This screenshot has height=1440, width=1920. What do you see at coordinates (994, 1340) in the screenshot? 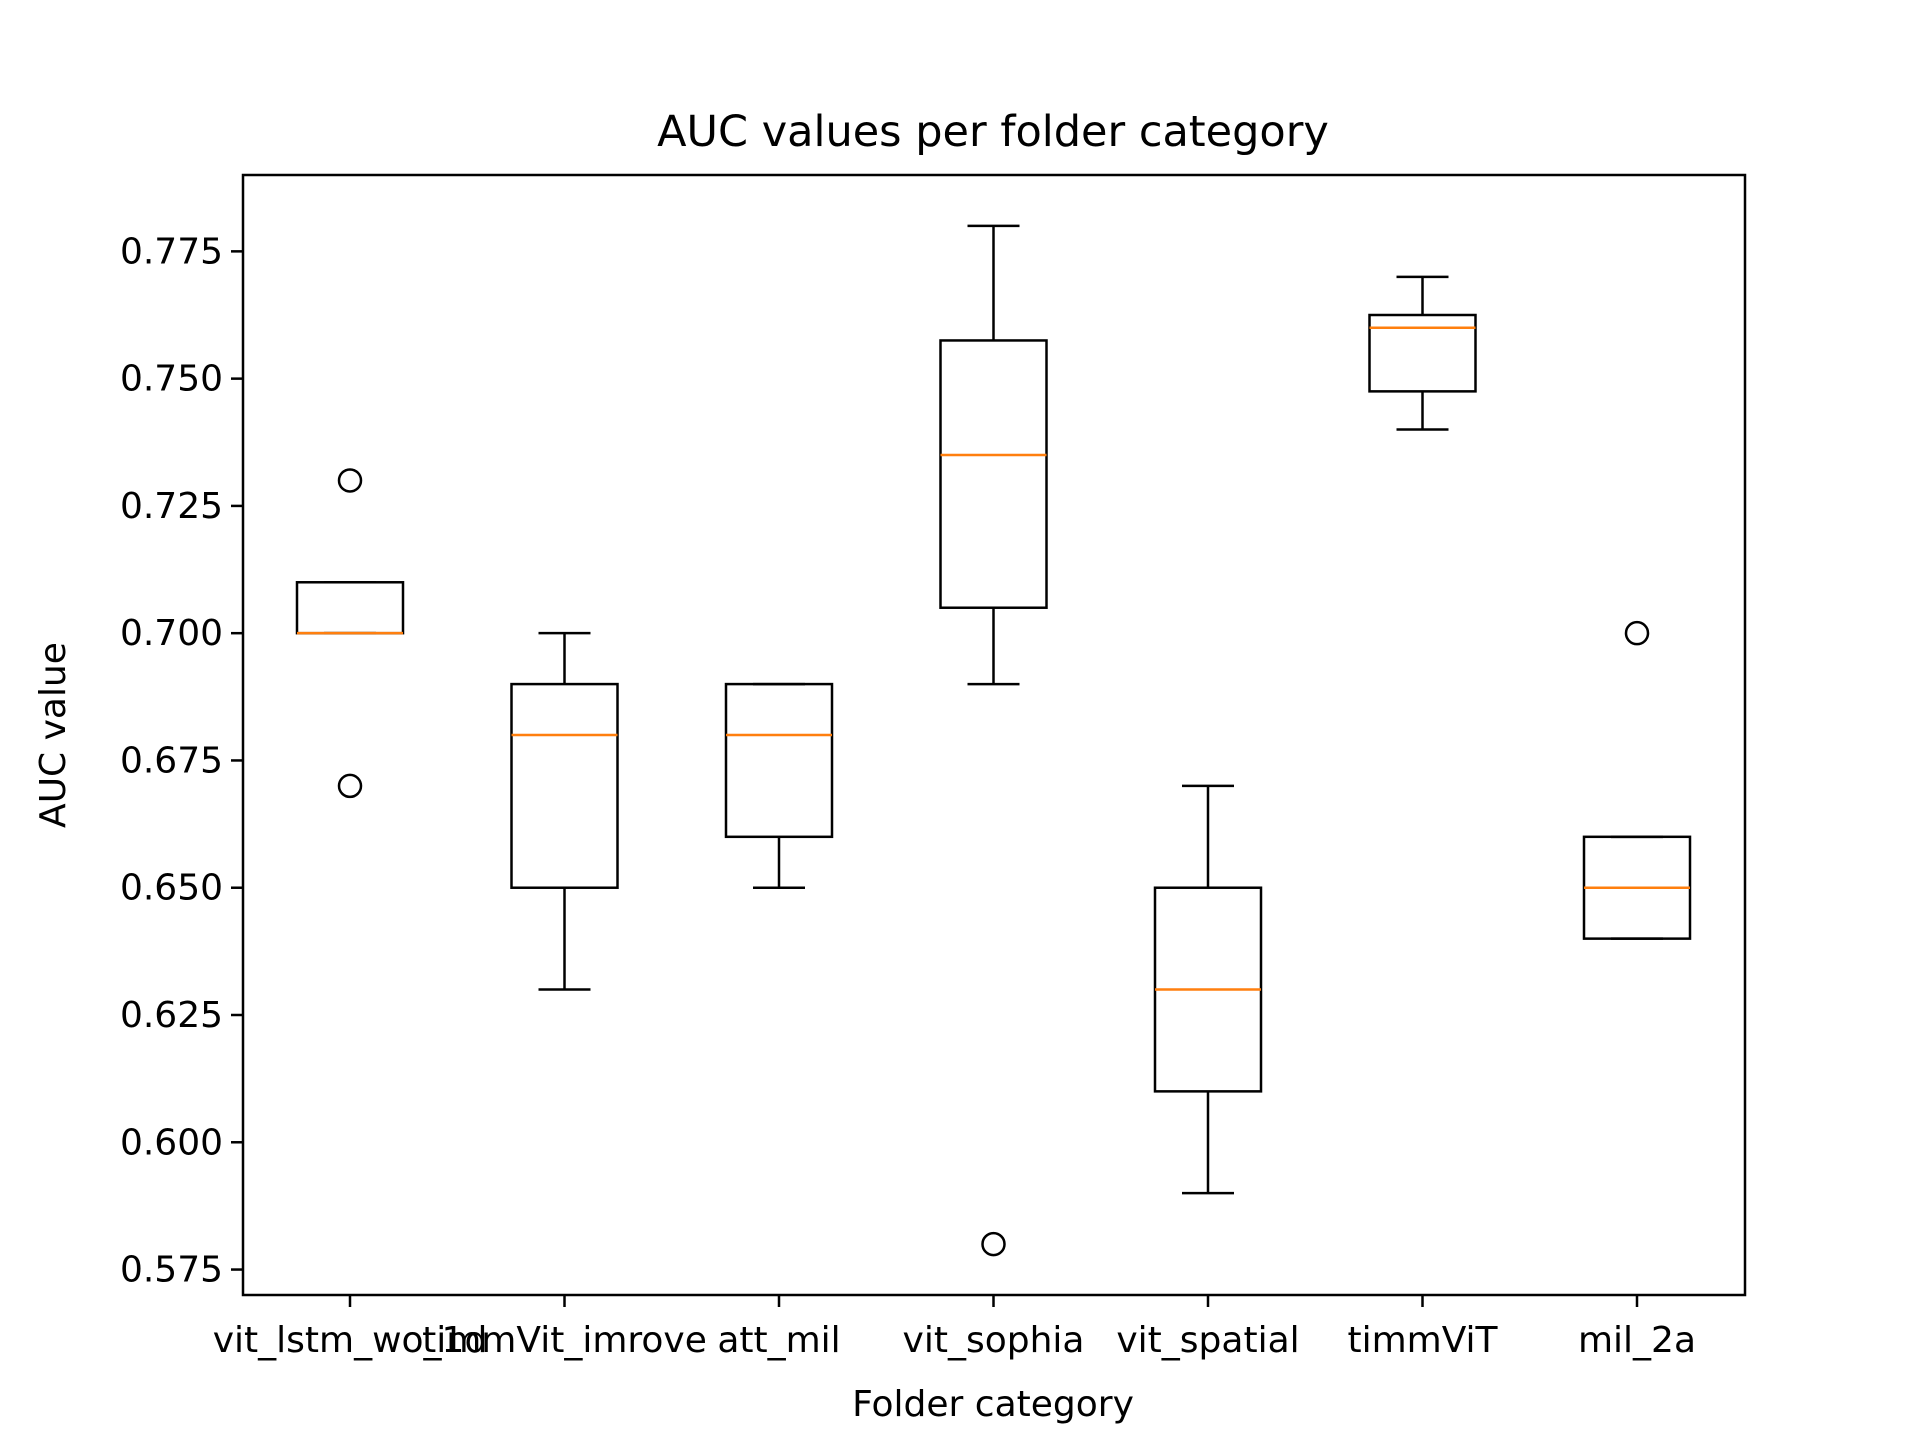
I see `x-tick-label: vit_sophia` at bounding box center [994, 1340].